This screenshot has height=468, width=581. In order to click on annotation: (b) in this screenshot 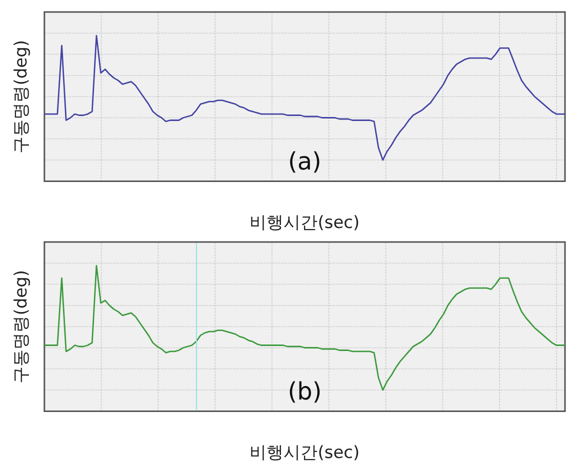, I will do `click(305, 391)`.